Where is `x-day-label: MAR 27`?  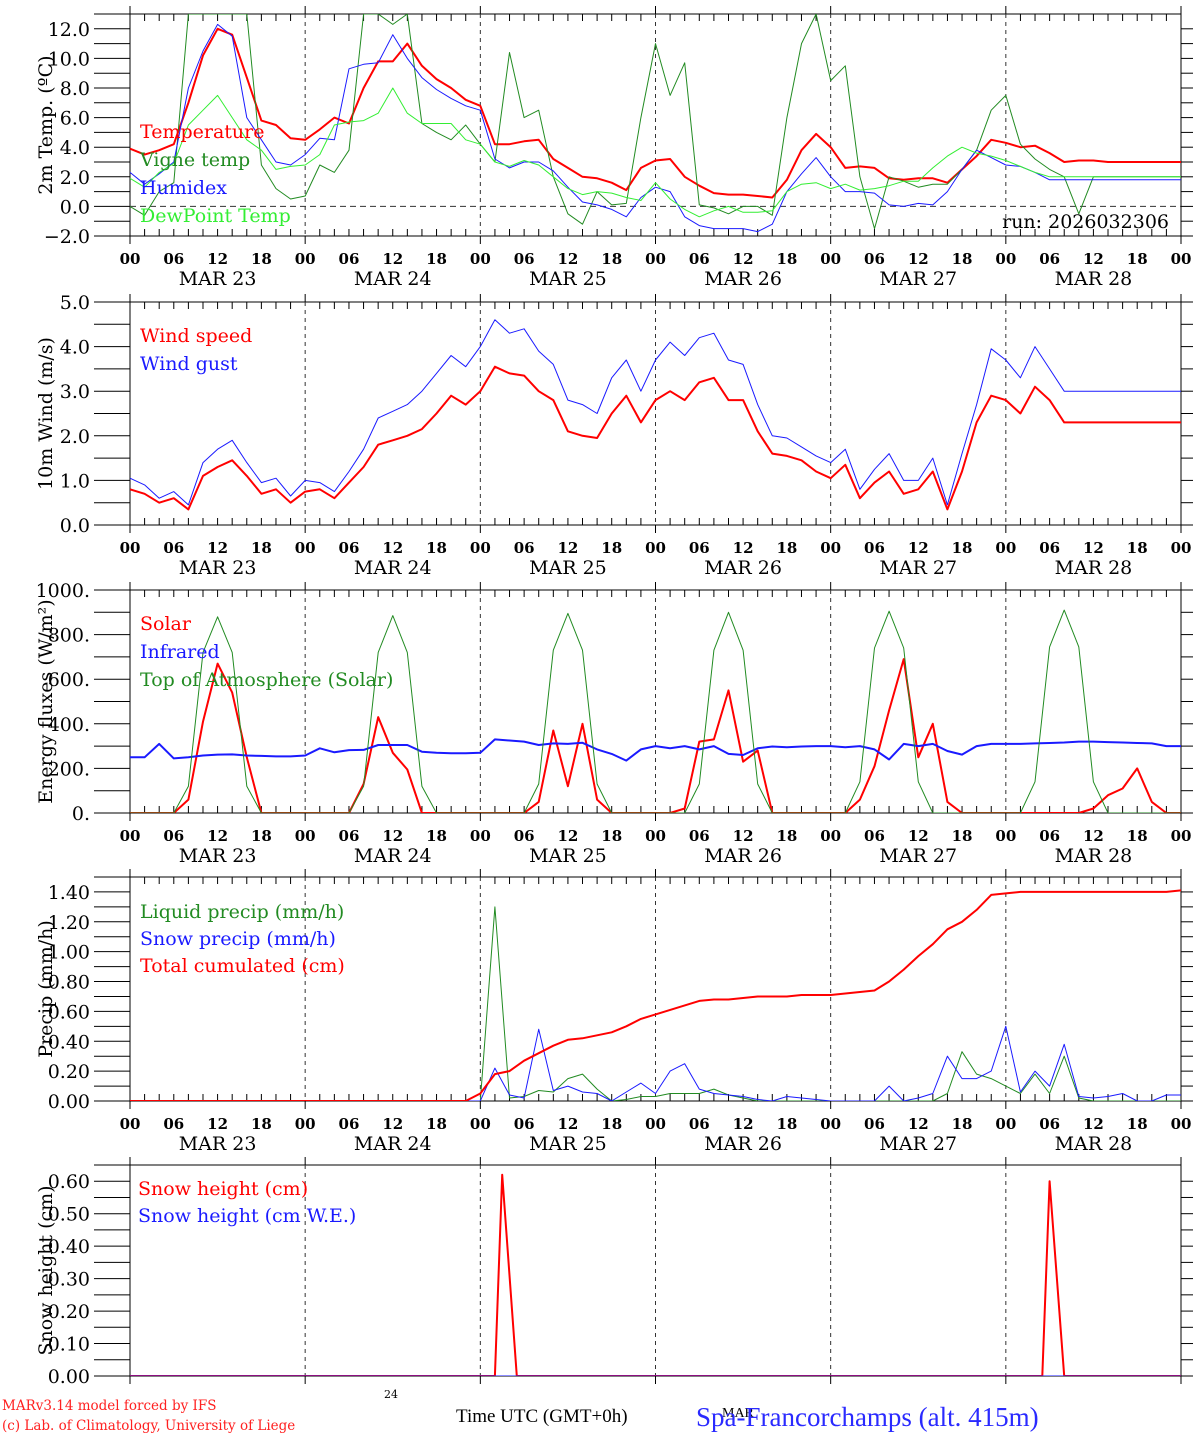 x-day-label: MAR 27 is located at coordinates (918, 856).